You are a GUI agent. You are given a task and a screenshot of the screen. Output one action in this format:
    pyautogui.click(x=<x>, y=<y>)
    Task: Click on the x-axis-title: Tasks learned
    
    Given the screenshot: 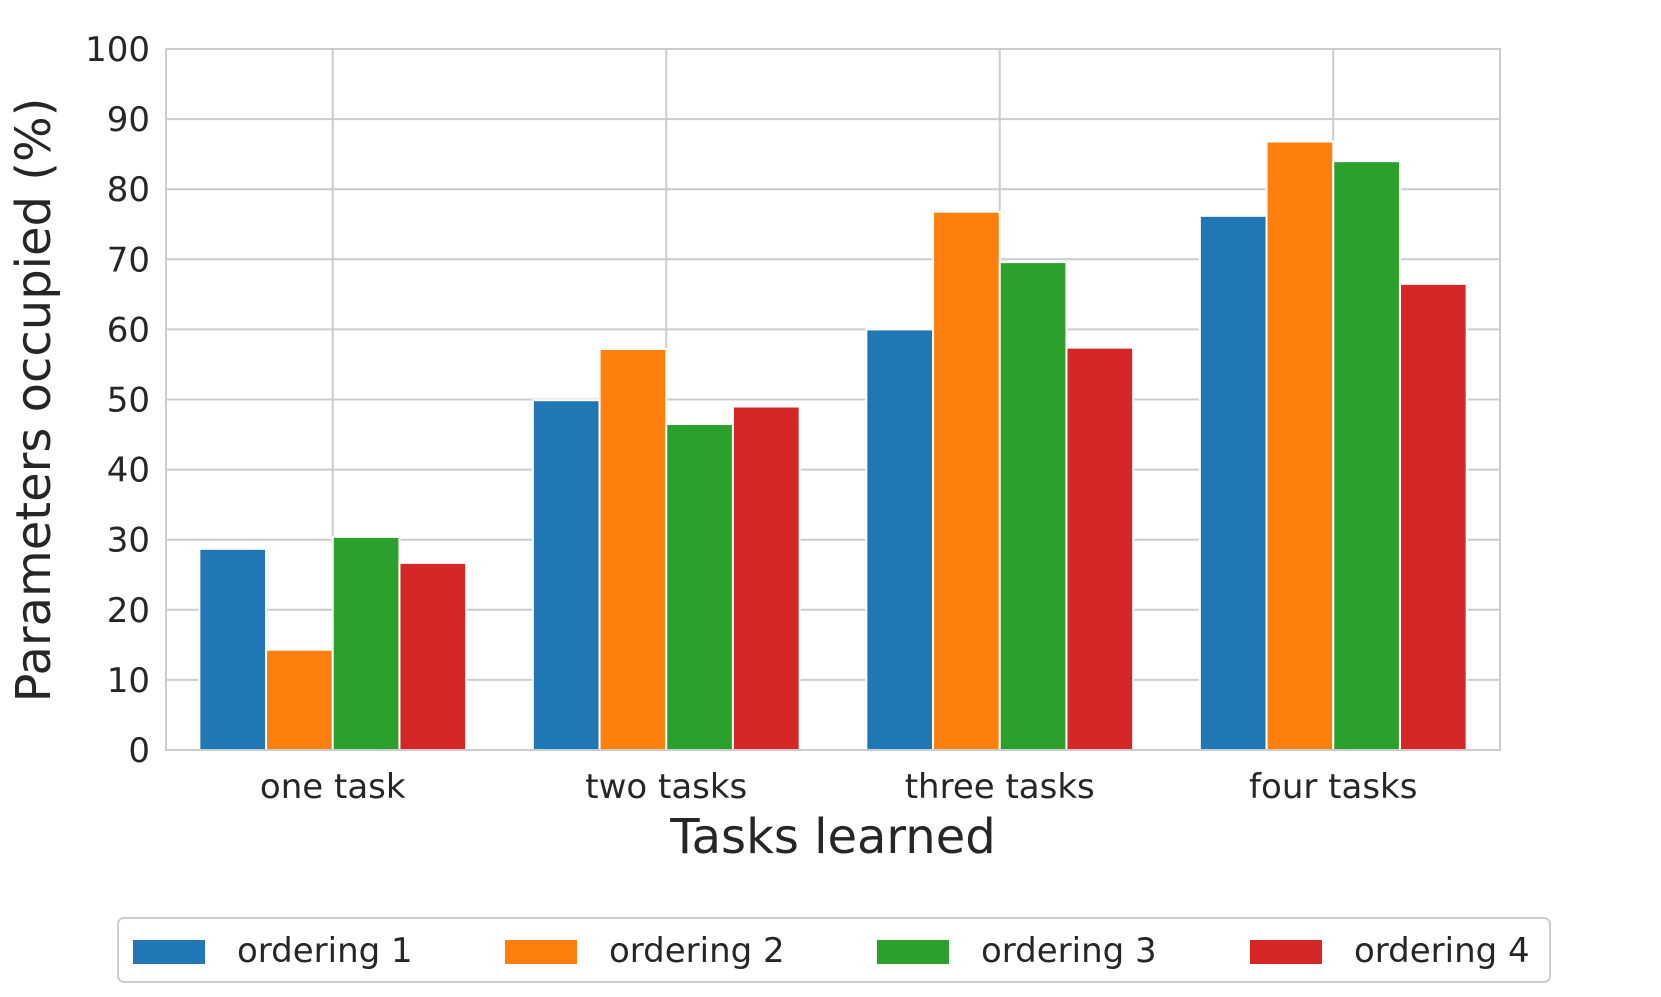 What is the action you would take?
    pyautogui.click(x=832, y=837)
    